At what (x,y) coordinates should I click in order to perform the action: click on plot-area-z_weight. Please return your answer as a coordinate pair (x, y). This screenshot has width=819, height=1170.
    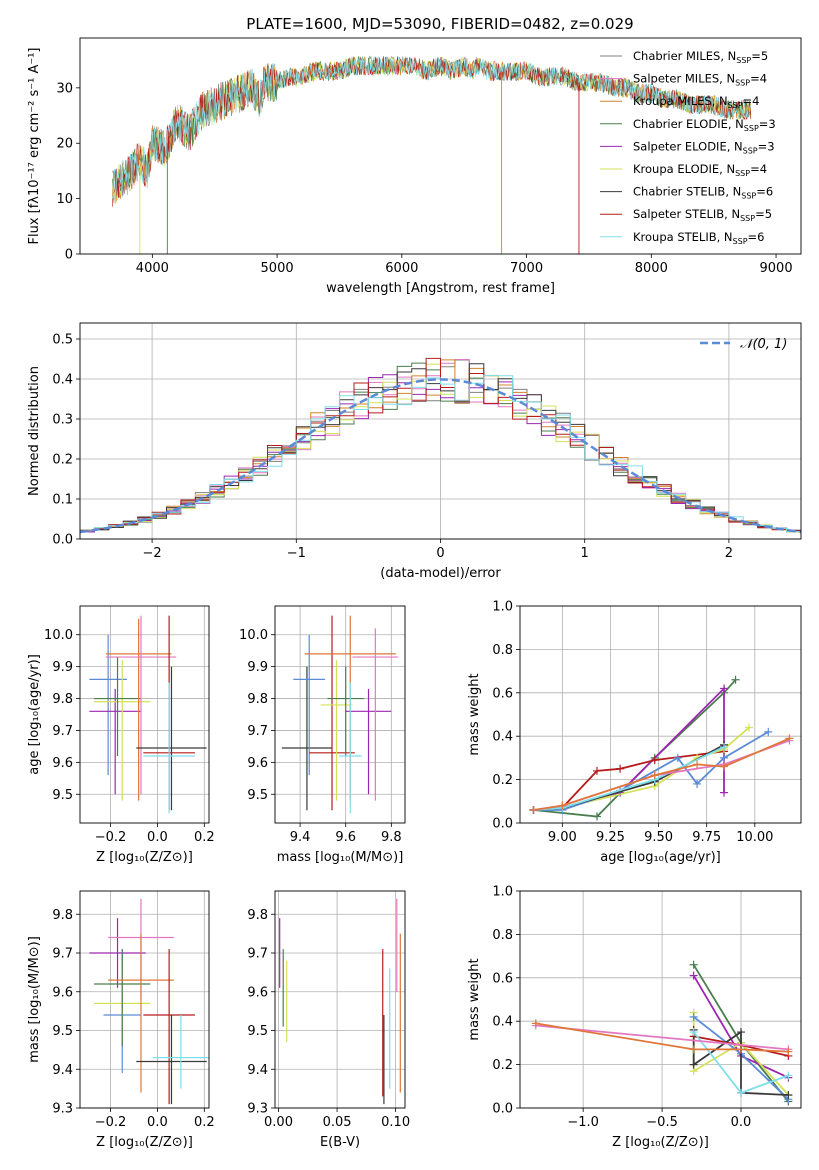
    Looking at the image, I should click on (662, 1033).